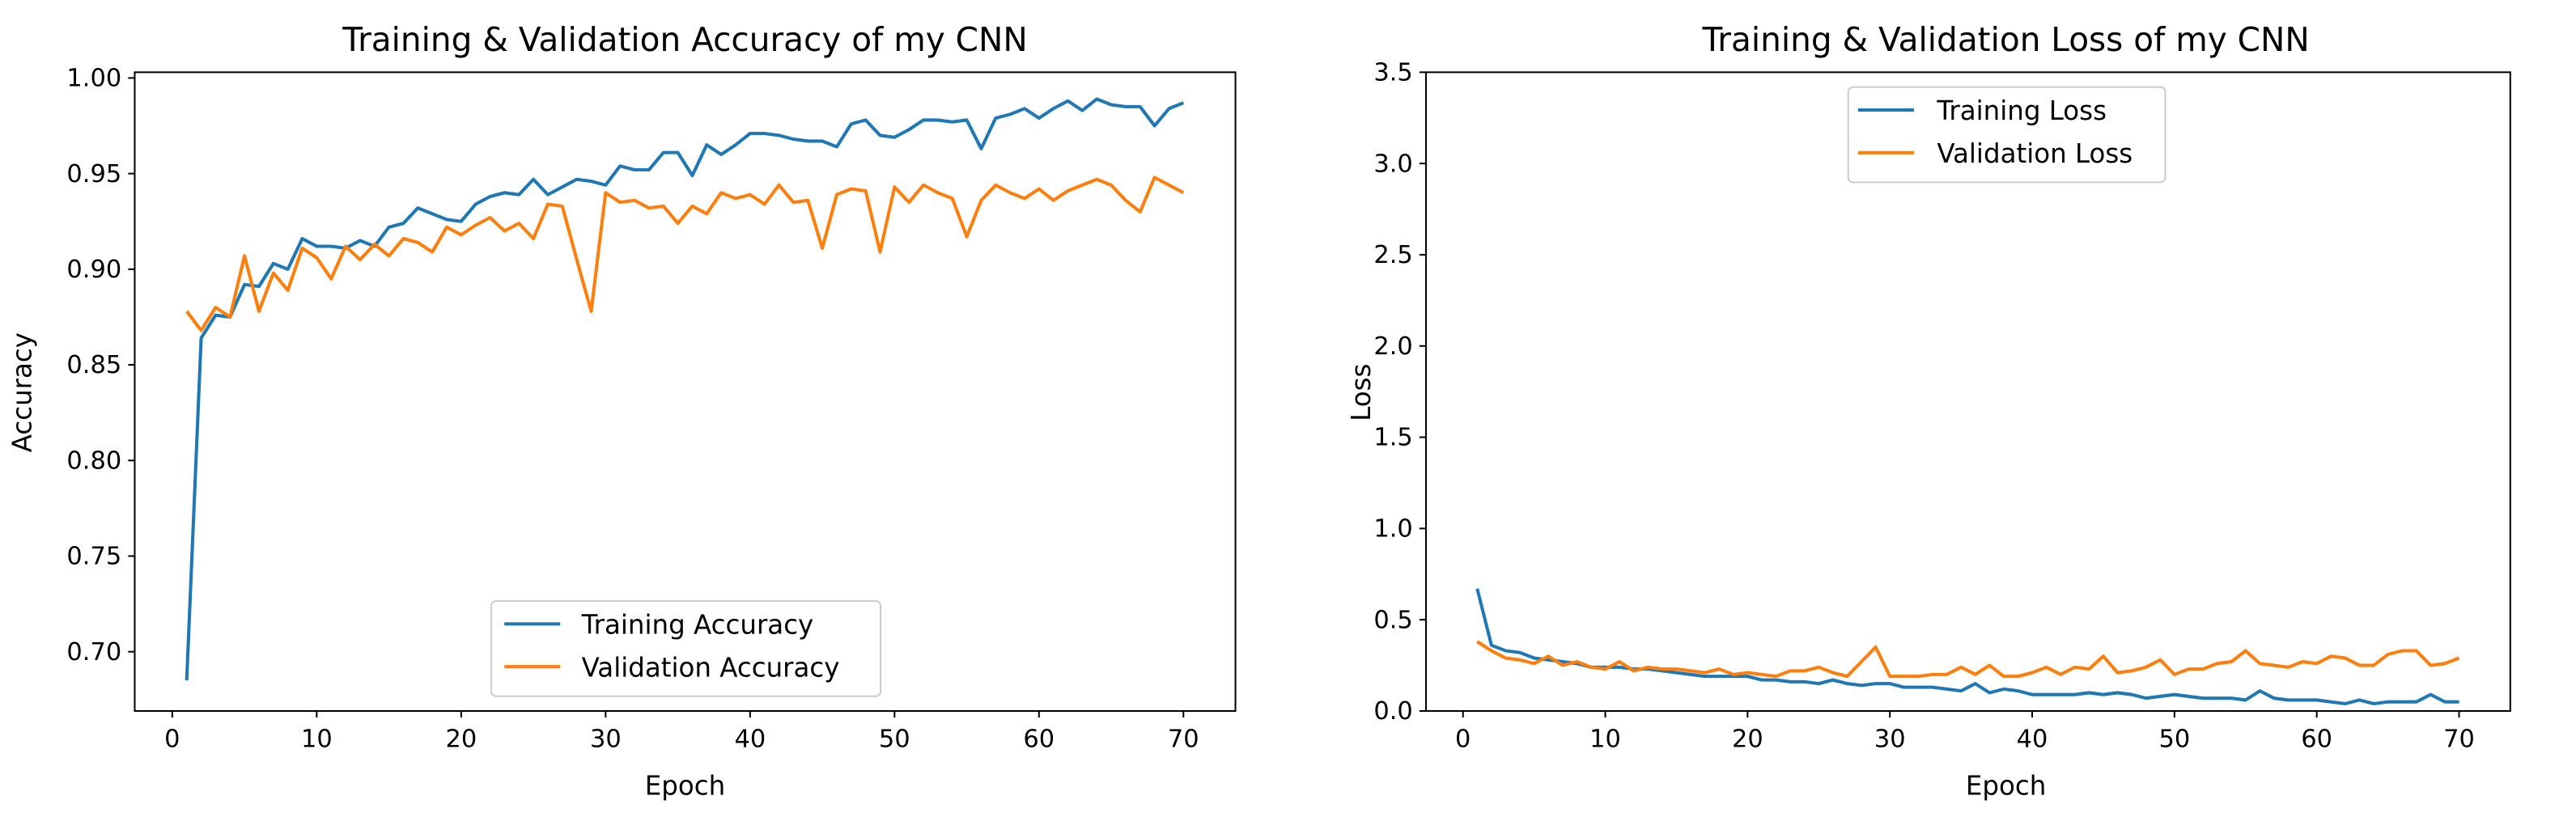 The height and width of the screenshot is (821, 2576). I want to click on accuracy-chart-title: Training & Validation Accuracy of my CNN, so click(684, 39).